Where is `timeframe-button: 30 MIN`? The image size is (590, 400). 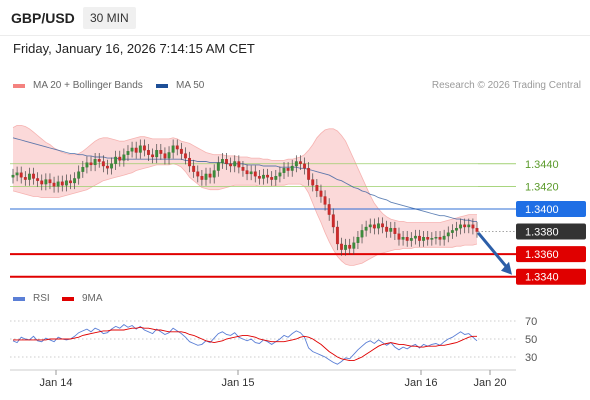
timeframe-button: 30 MIN is located at coordinates (109, 18).